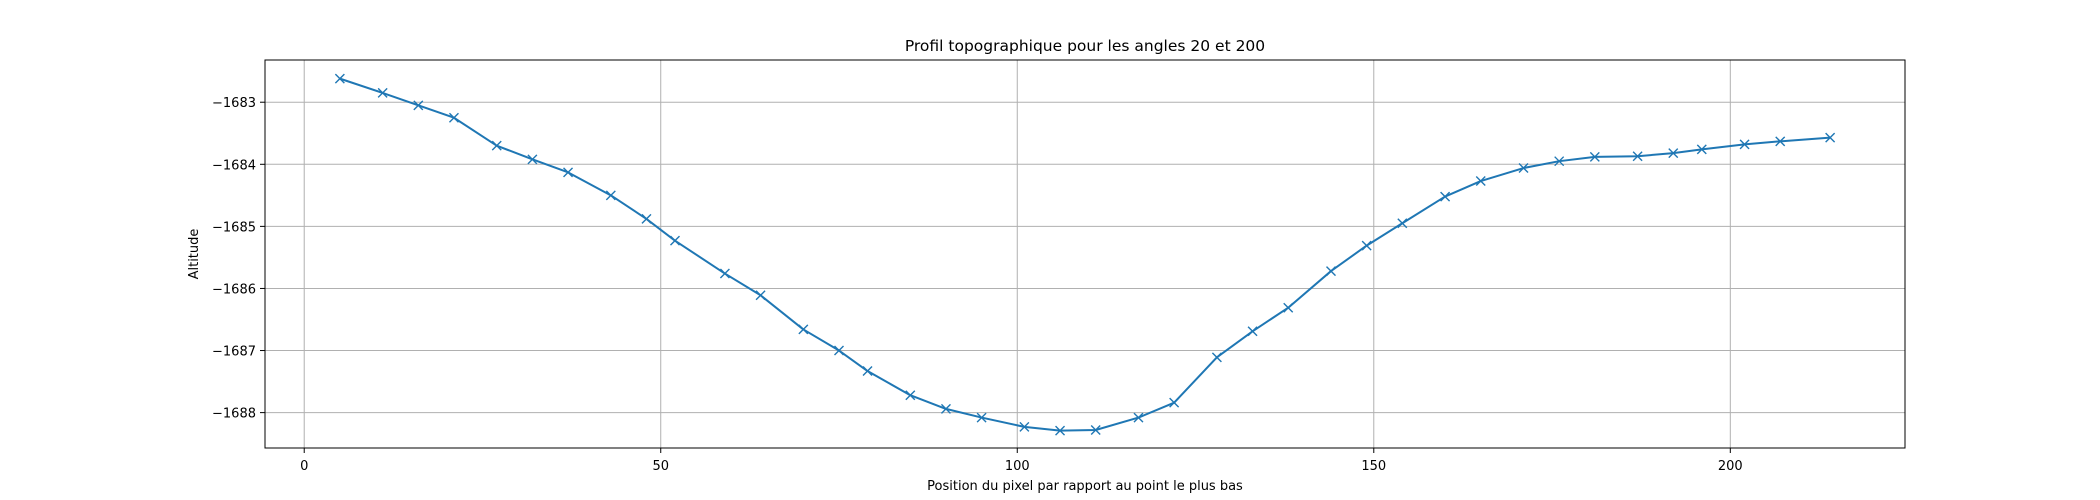 Image resolution: width=2100 pixels, height=500 pixels. Describe the element at coordinates (234, 165) in the screenshot. I see `y-tick-label: −1684` at that location.